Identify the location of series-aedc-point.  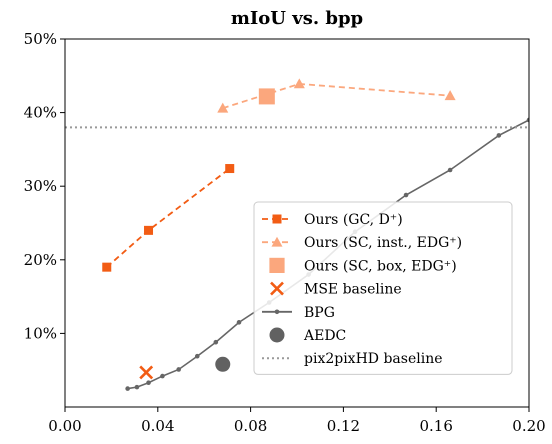
(223, 364).